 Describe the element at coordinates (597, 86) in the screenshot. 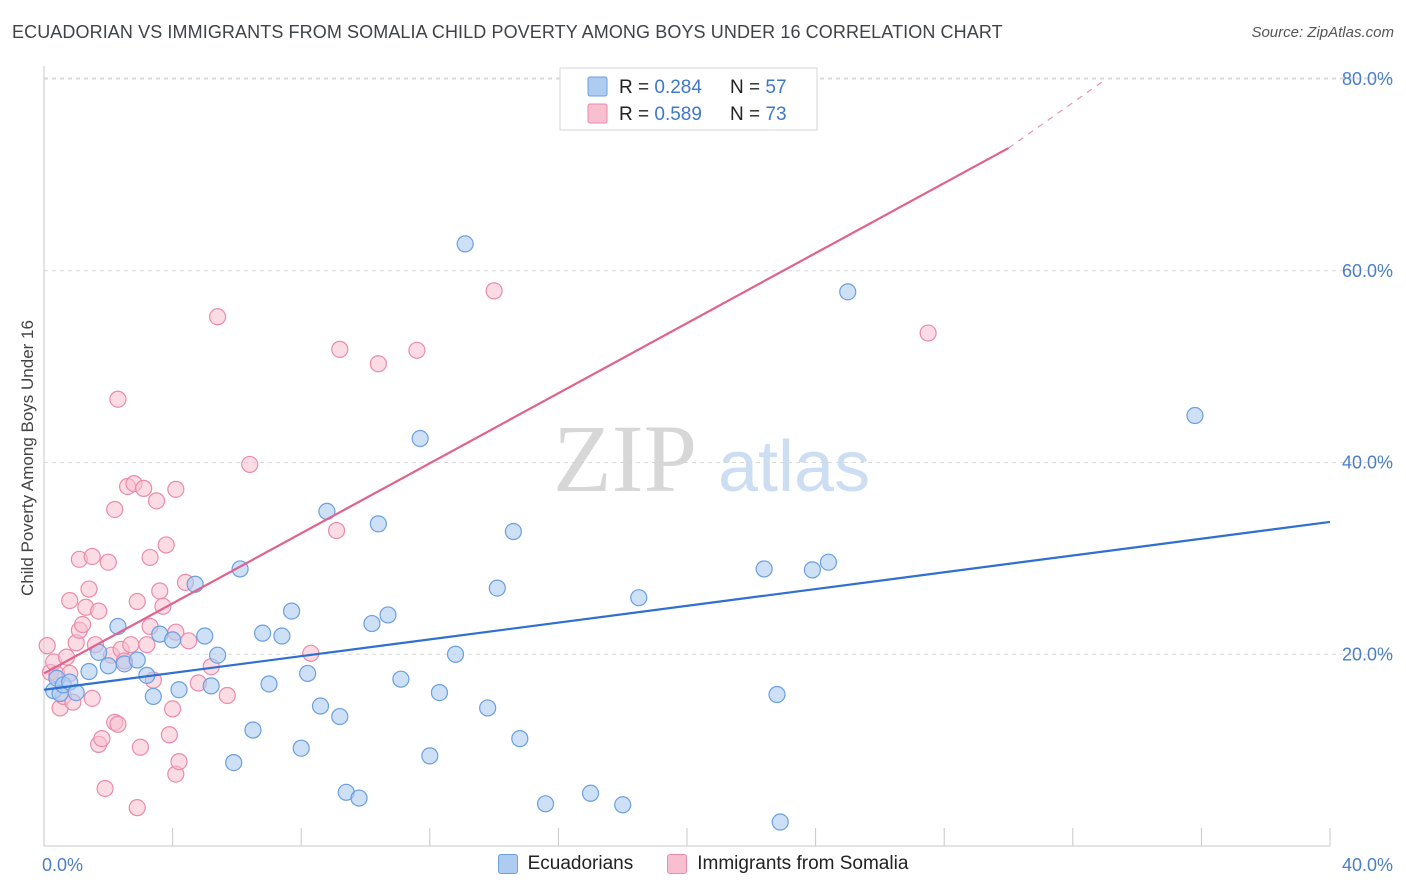

I see `legend-swatch-ecuadorians` at that location.